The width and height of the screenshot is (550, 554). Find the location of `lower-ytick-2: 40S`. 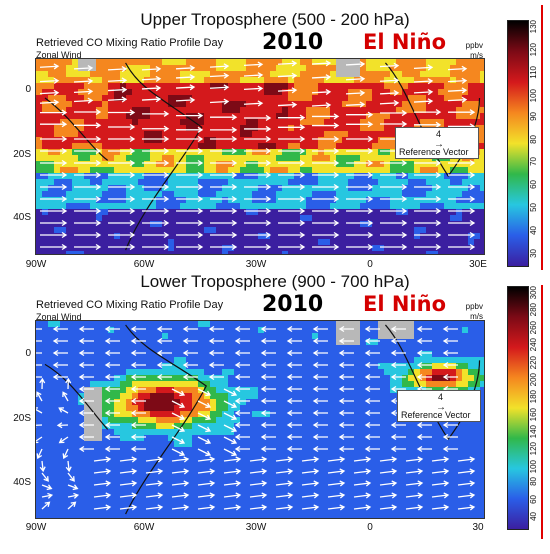

lower-ytick-2: 40S is located at coordinates (22, 482).